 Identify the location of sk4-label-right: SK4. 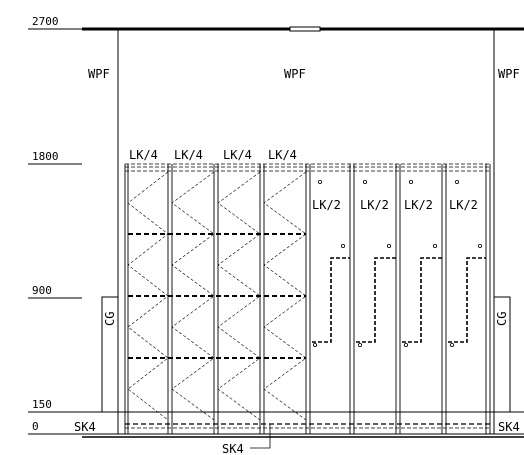
(509, 427).